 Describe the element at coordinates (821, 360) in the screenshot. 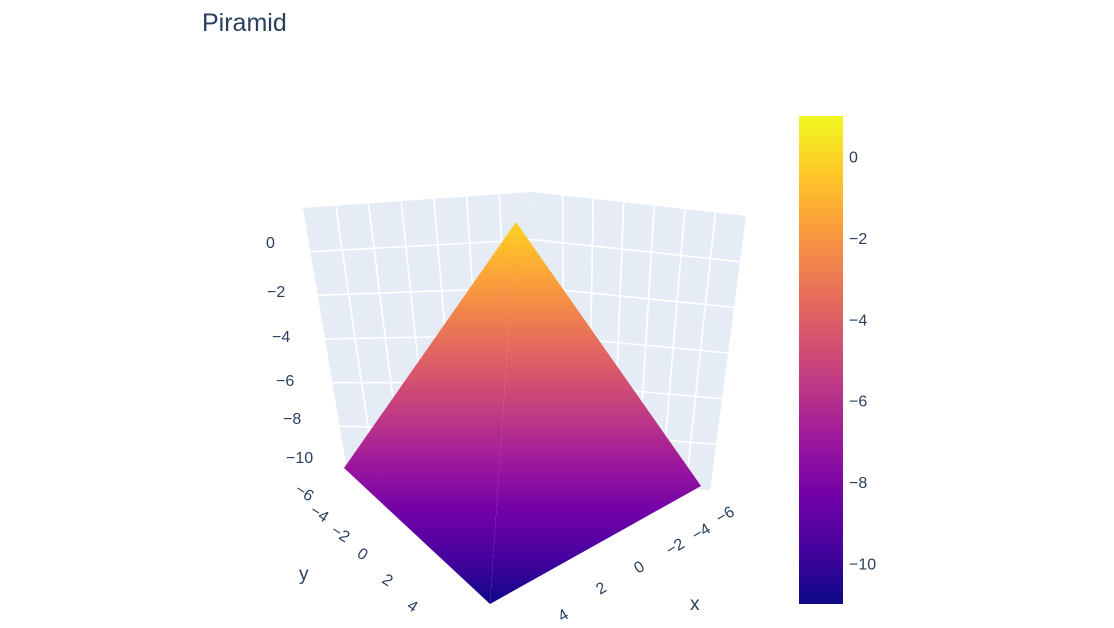

I see `colorbar-bar` at that location.